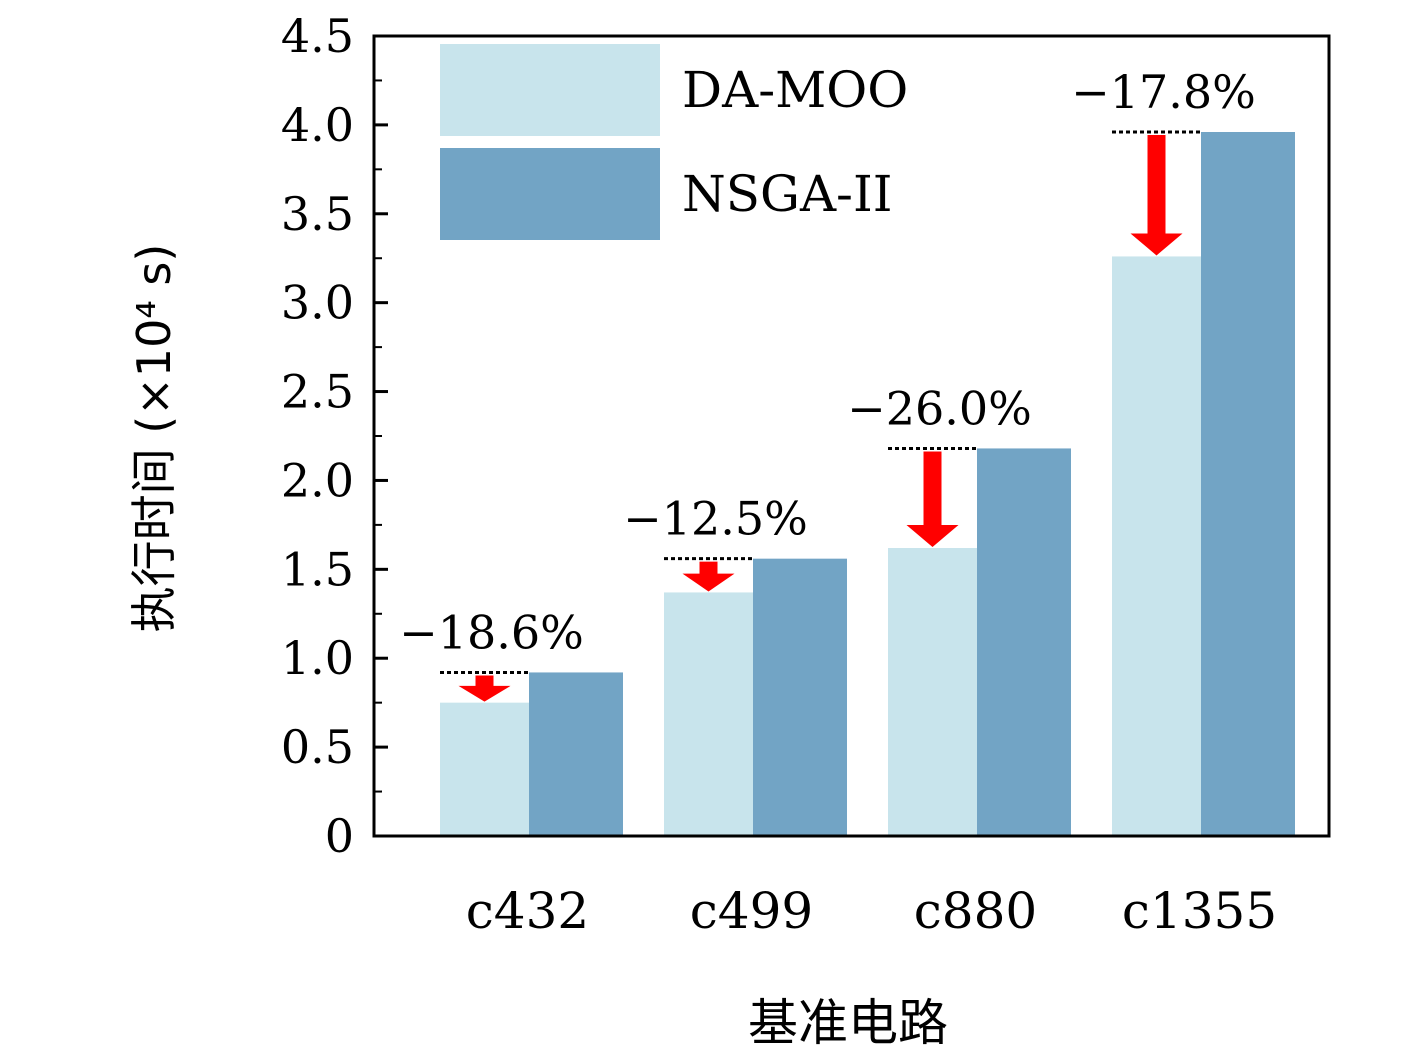 The image size is (1417, 1050). I want to click on y-tick-label: 1.0, so click(317, 658).